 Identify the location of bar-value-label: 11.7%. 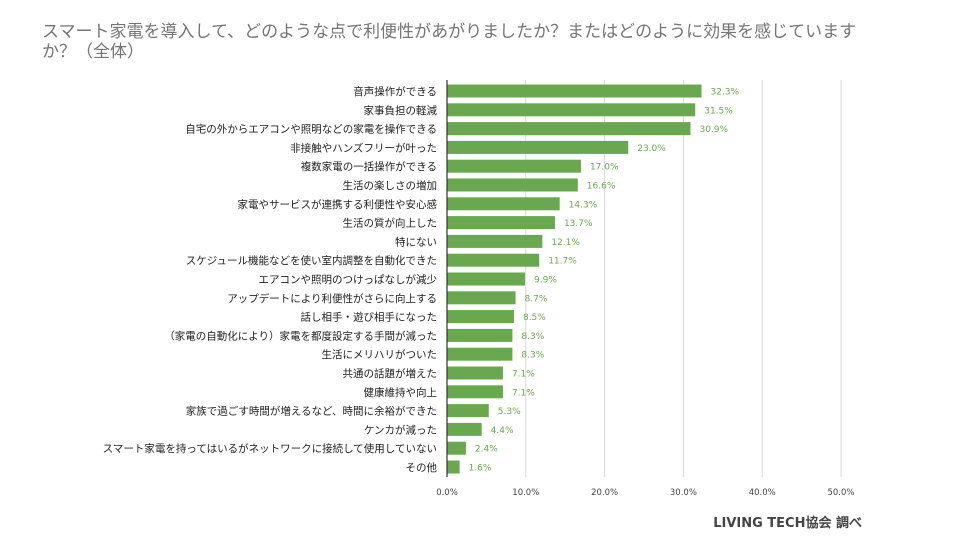
(562, 262).